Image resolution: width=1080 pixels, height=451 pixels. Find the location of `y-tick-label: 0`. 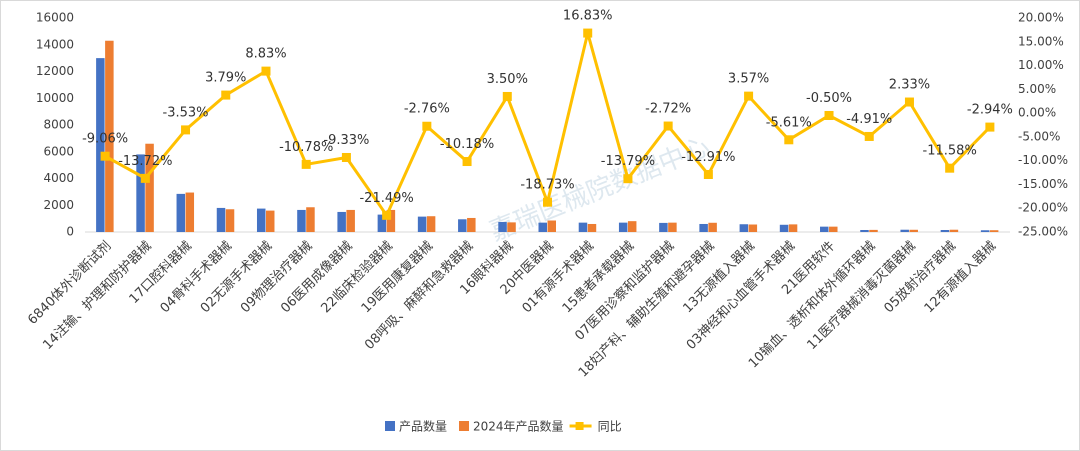

y-tick-label: 0 is located at coordinates (70, 232).